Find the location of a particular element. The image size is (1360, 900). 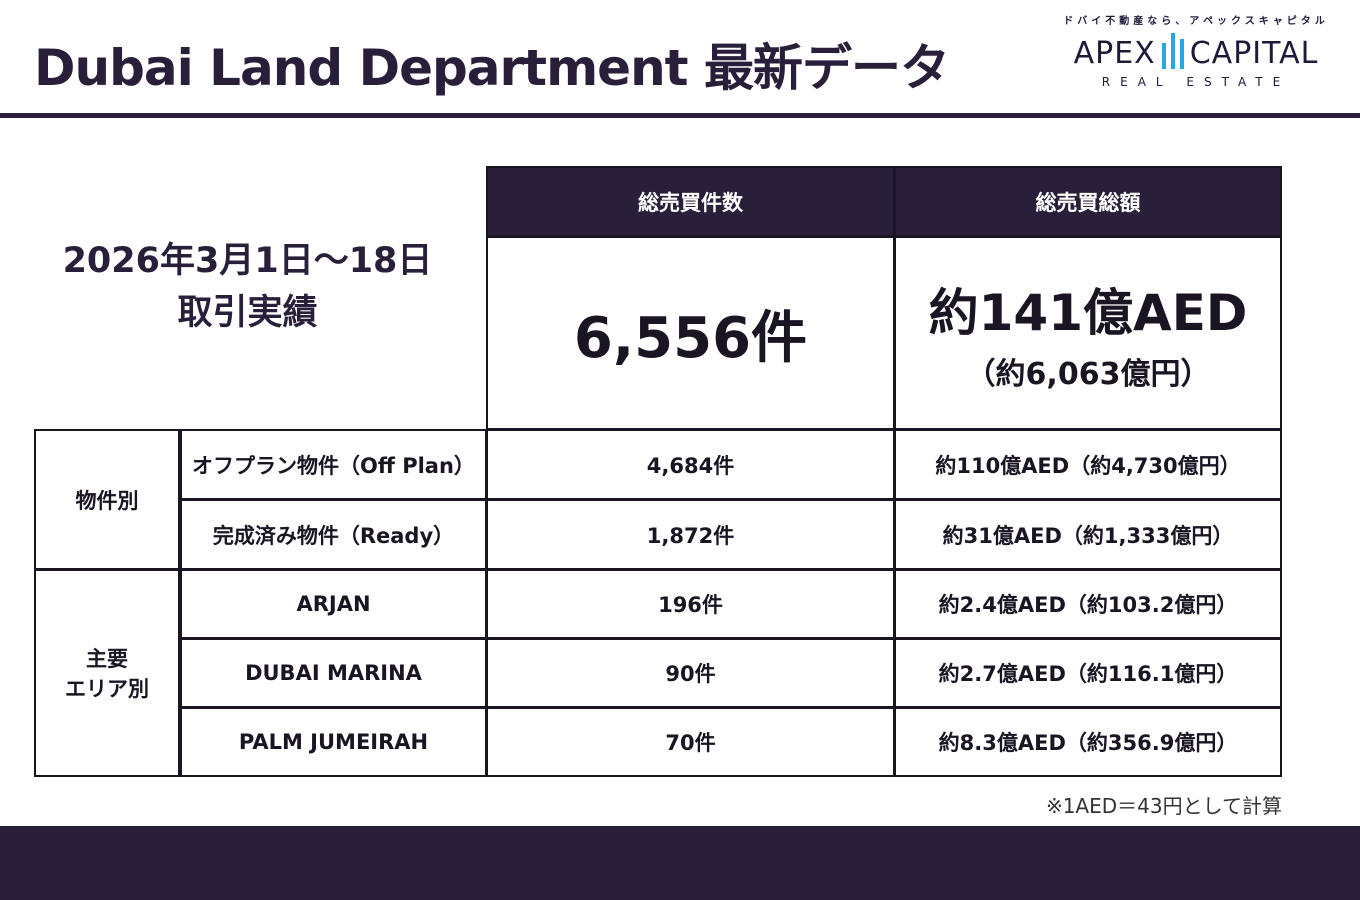

row-amount: 約2.4億AED（約103.2億円） is located at coordinates (1088, 604).